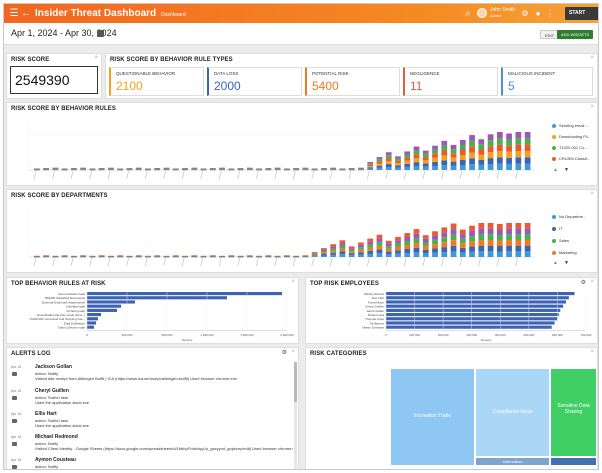 The image size is (602, 473). I want to click on tile-label: Compliance Issue, so click(512, 412).